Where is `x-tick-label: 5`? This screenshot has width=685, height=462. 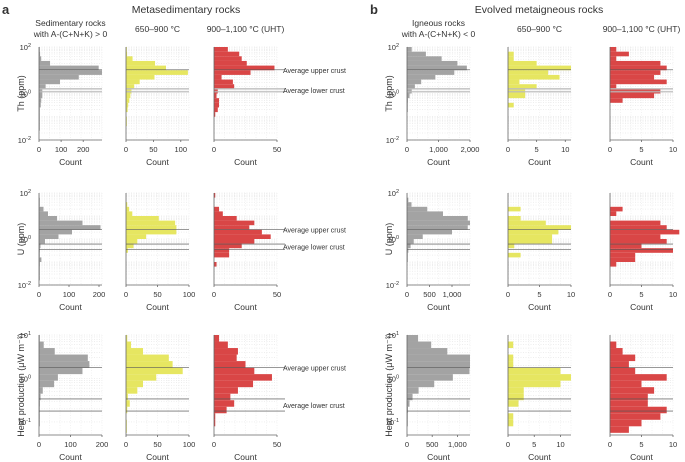 x-tick-label: 5 is located at coordinates (534, 444).